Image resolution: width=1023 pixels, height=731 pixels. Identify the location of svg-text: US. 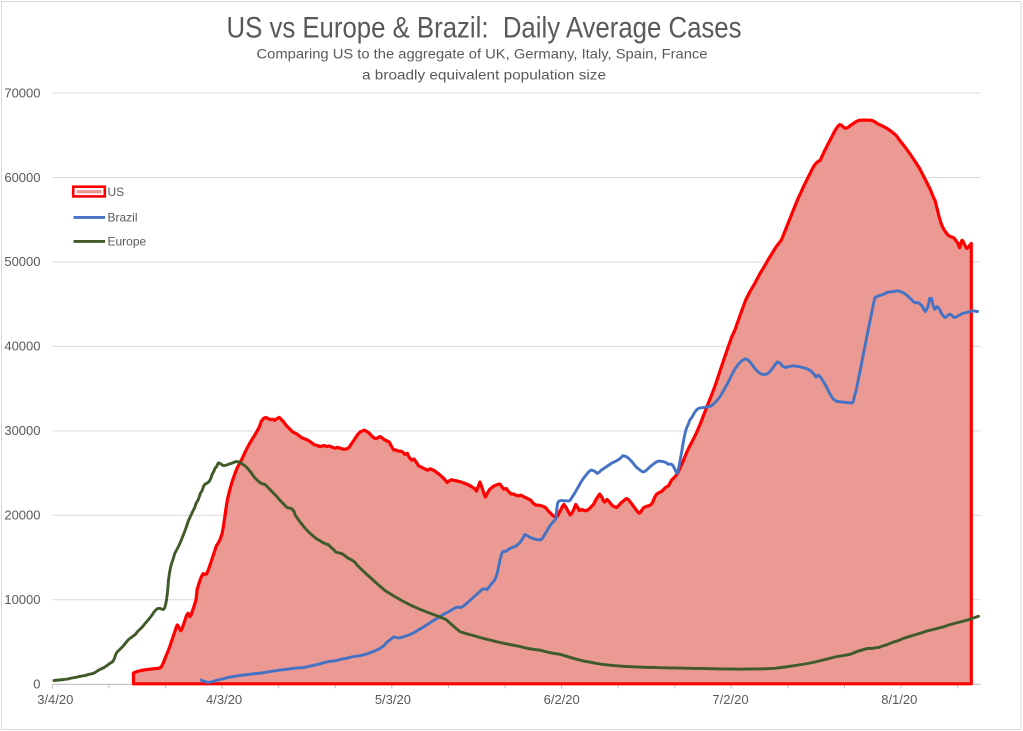
(116, 192).